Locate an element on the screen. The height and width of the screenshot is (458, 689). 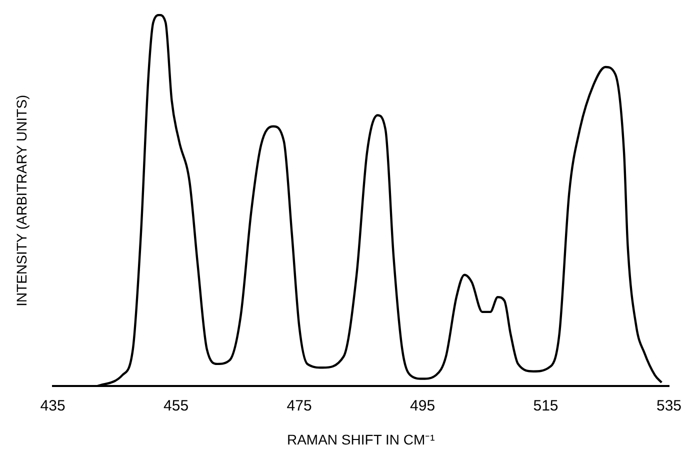
x-tick-label: 495 is located at coordinates (423, 405).